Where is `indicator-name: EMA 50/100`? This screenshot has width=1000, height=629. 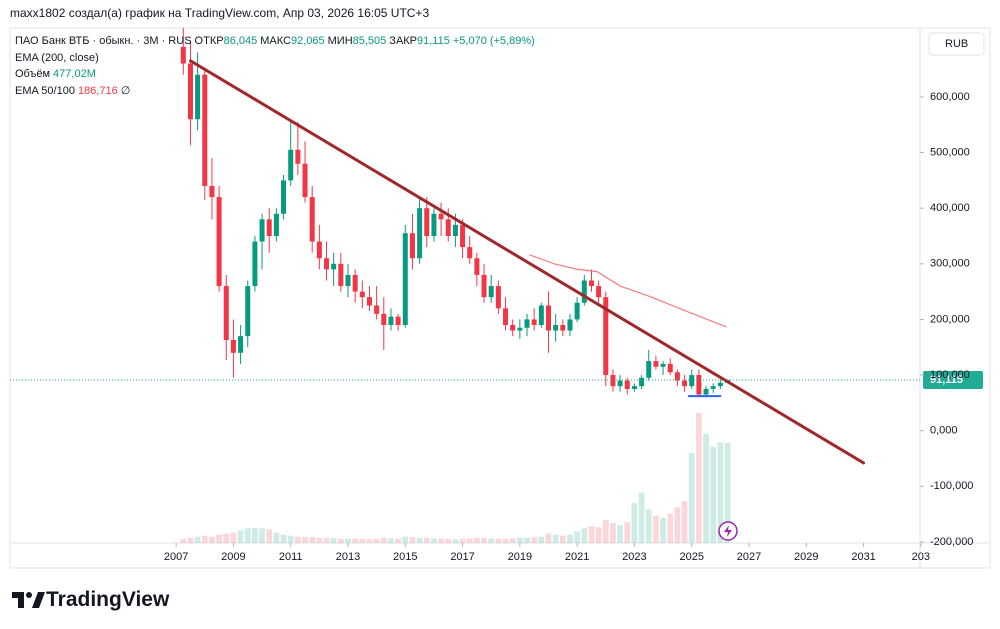
indicator-name: EMA 50/100 is located at coordinates (45, 90).